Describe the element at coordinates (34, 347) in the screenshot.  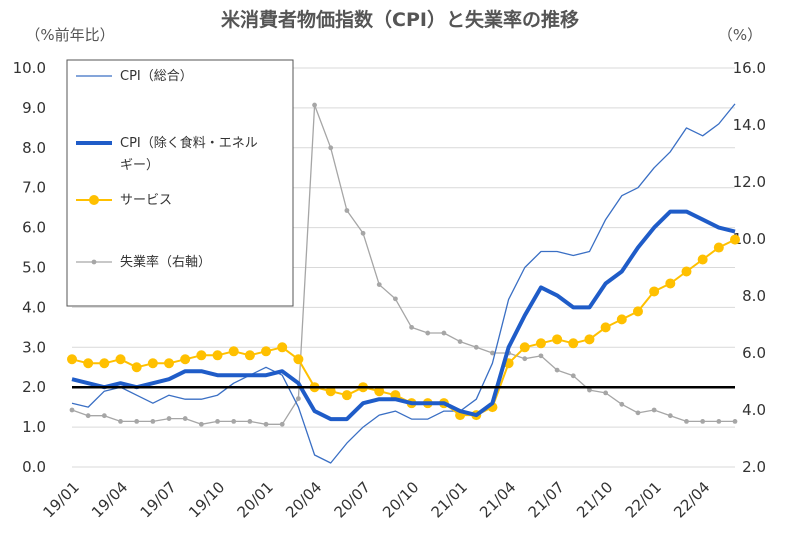
I see `left-tick-label: 3.0` at that location.